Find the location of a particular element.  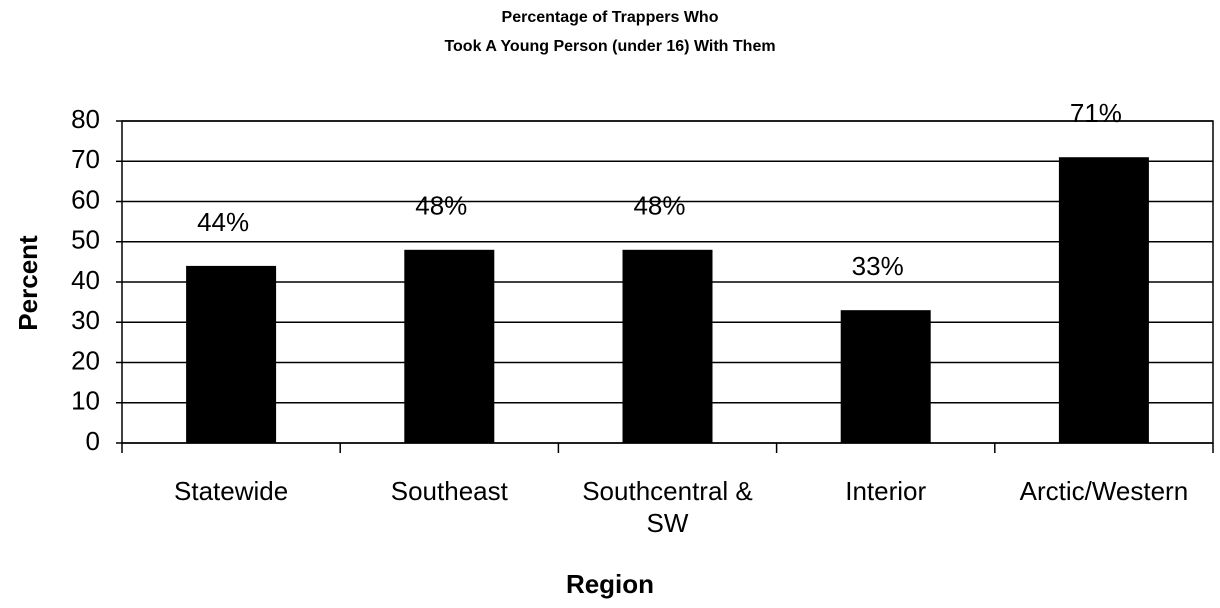

chart-title: Percentage of Trappers Who is located at coordinates (610, 17).